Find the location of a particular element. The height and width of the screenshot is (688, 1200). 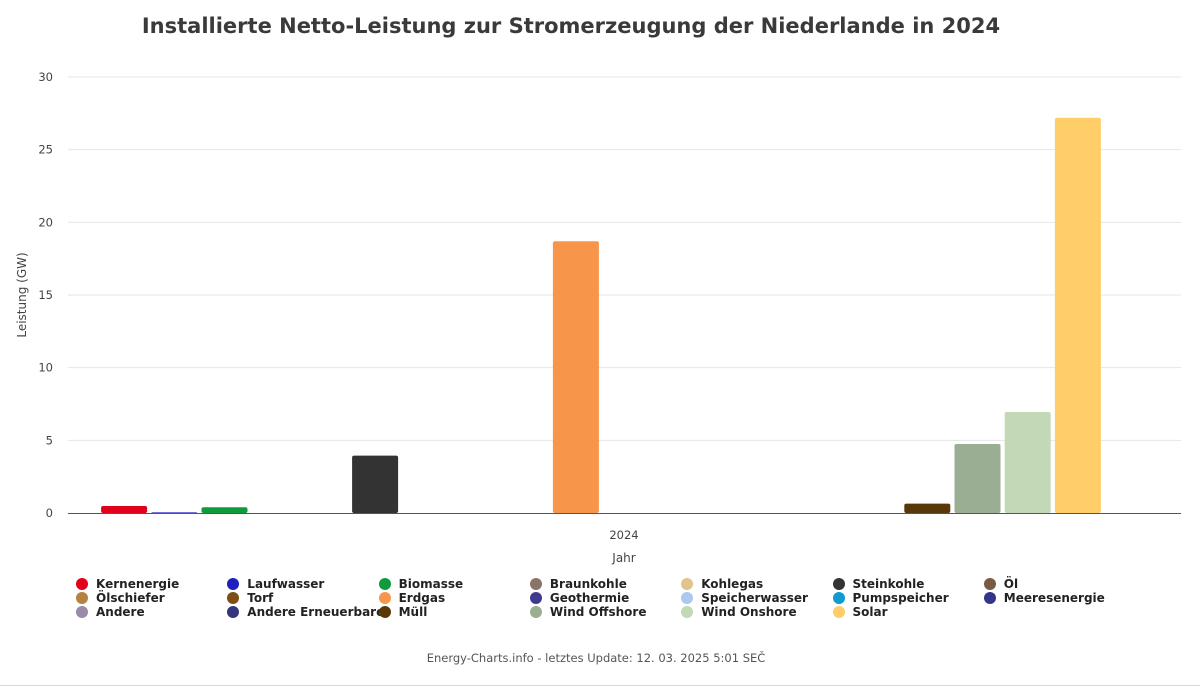

legend-label: Andere is located at coordinates (120, 612).